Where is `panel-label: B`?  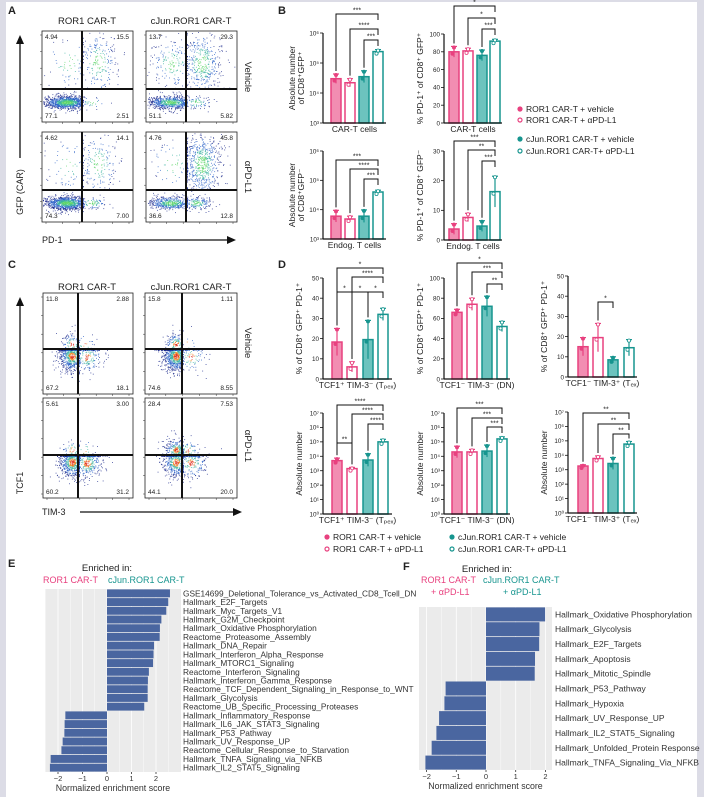 panel-label: B is located at coordinates (282, 11).